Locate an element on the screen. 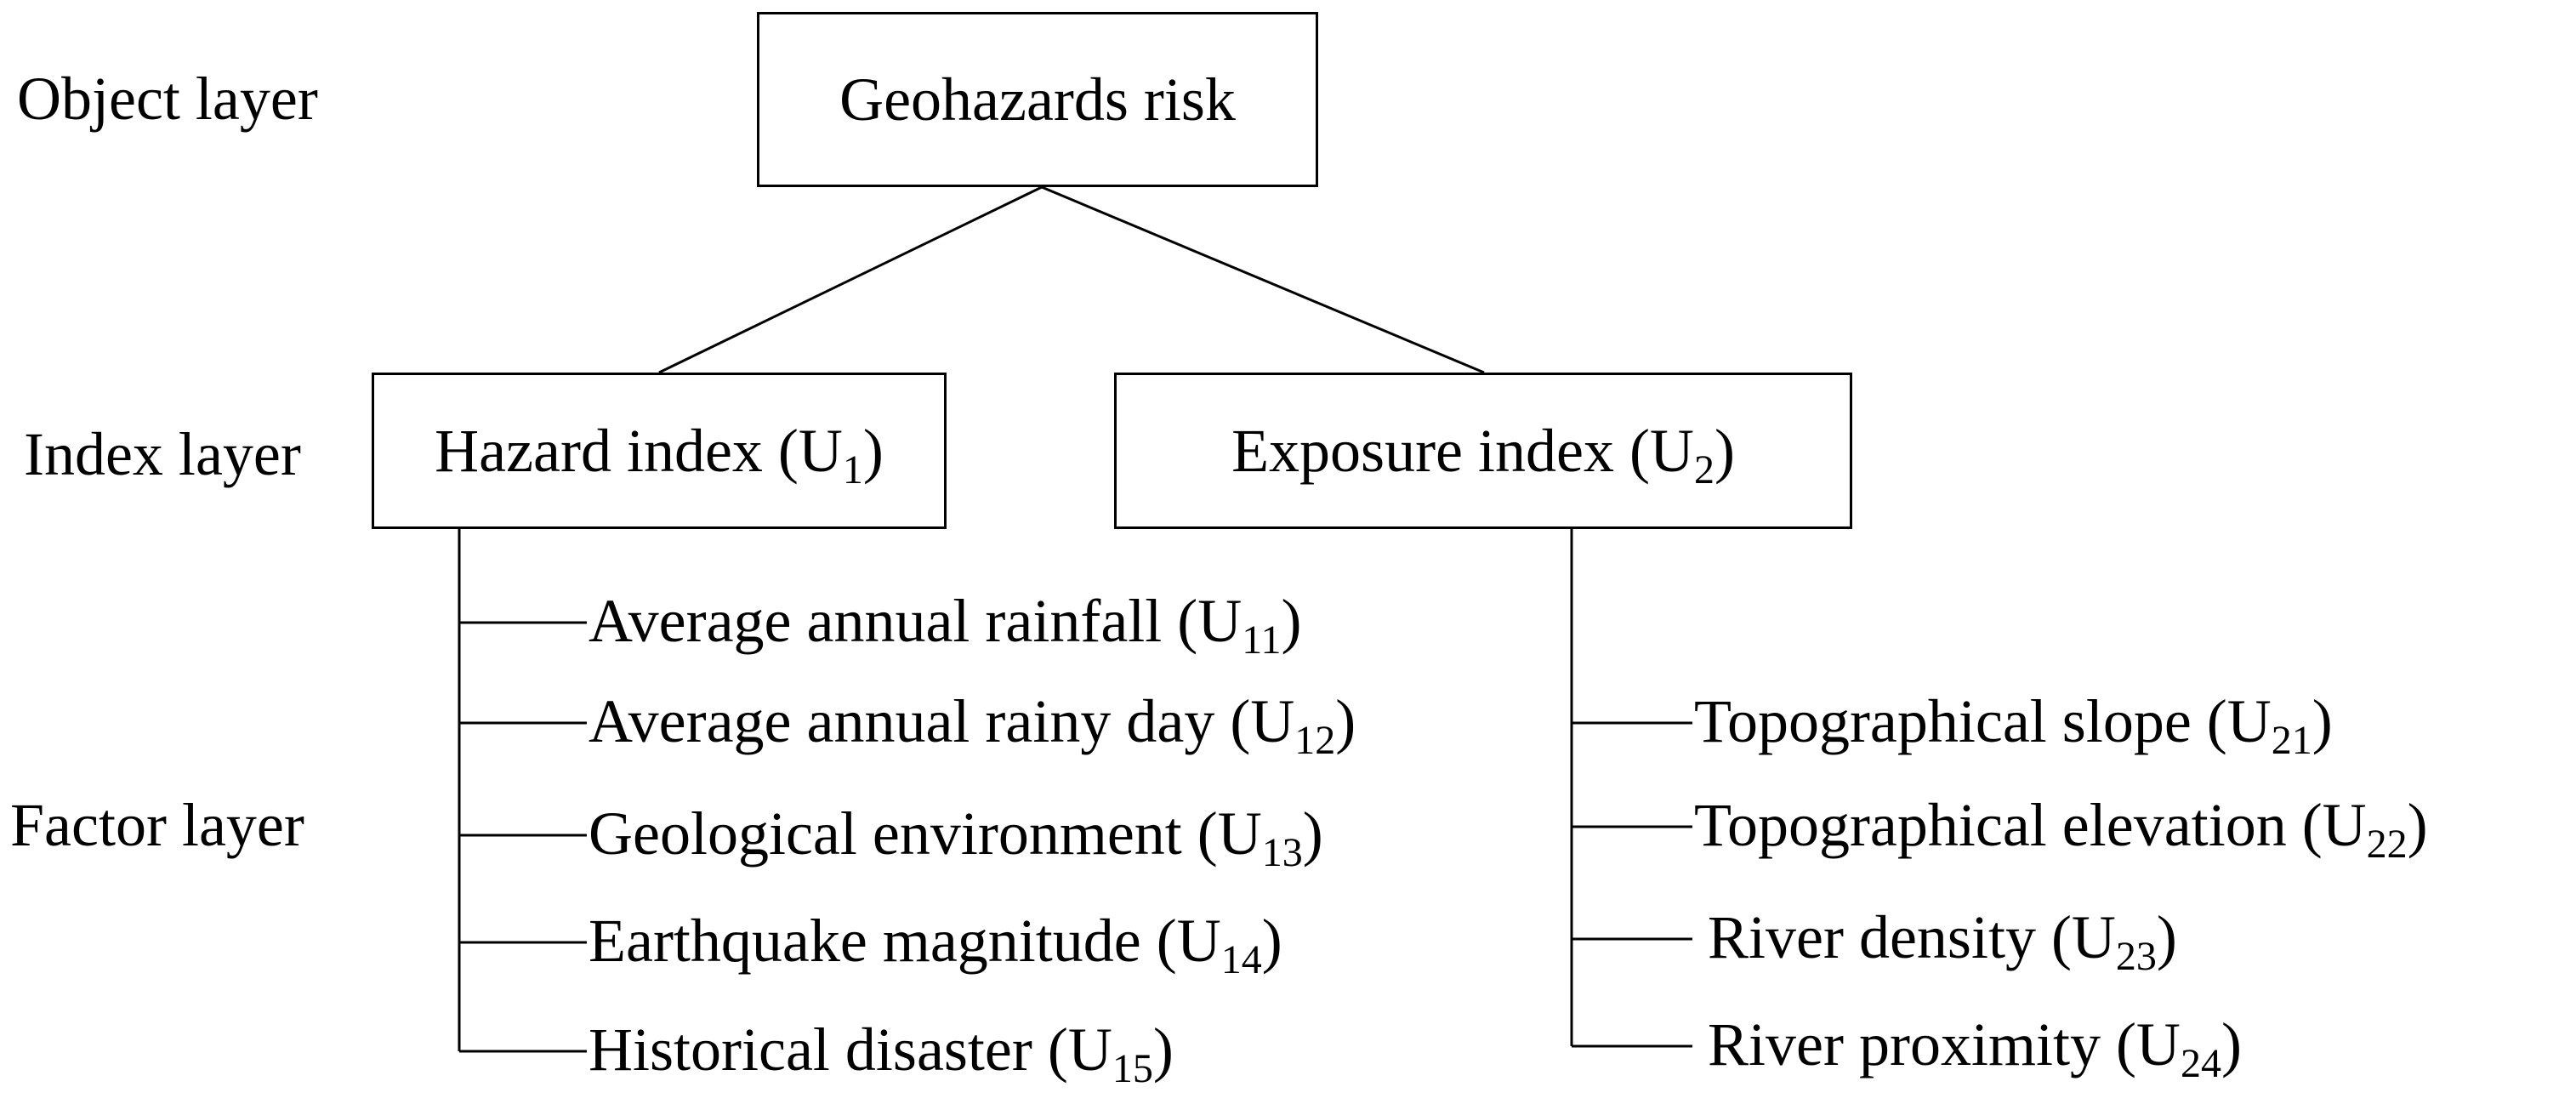 This screenshot has width=2576, height=1104. object-node: Geohazards risk is located at coordinates (1037, 99).